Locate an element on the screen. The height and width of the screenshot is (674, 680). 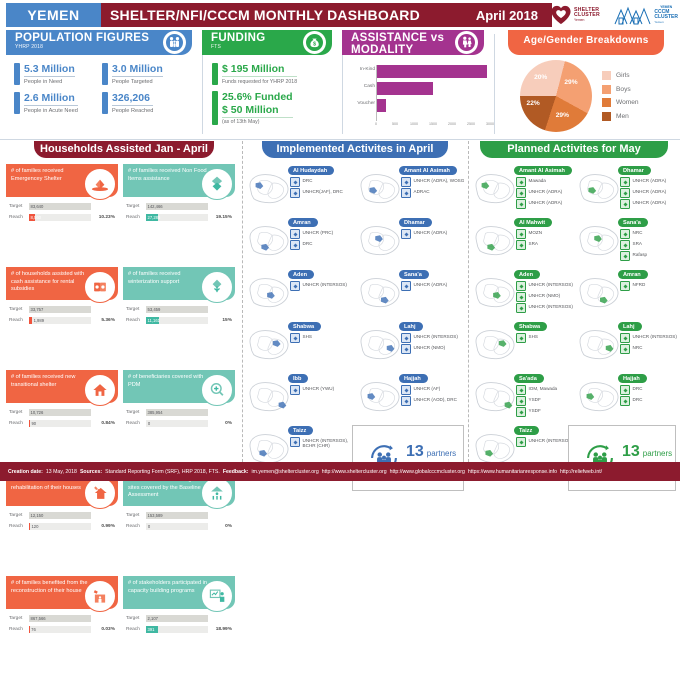
site-baseline-icon is located at coordinates (217, 493).